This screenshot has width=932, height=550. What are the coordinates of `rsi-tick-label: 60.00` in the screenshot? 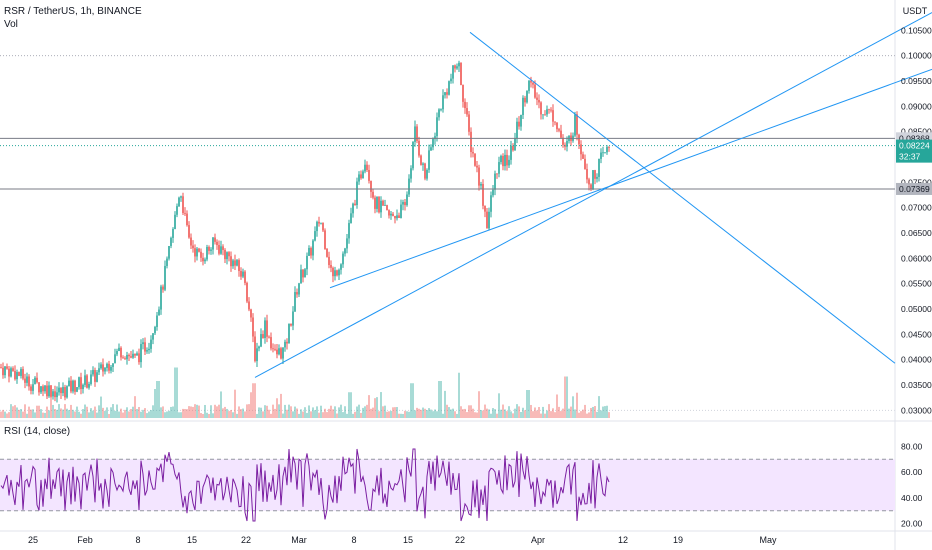 It's located at (912, 472).